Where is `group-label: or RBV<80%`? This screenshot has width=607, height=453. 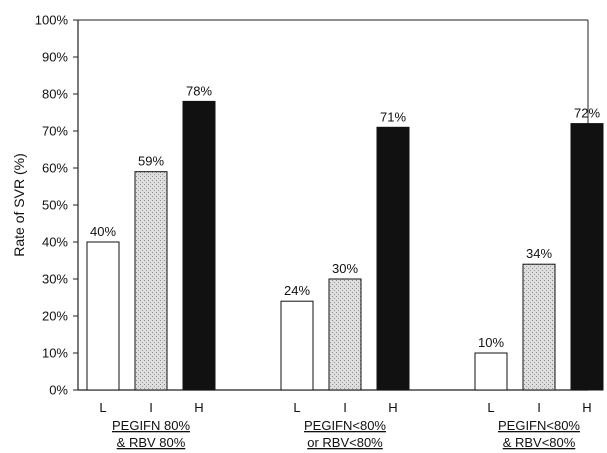
group-label: or RBV<80% is located at coordinates (345, 442).